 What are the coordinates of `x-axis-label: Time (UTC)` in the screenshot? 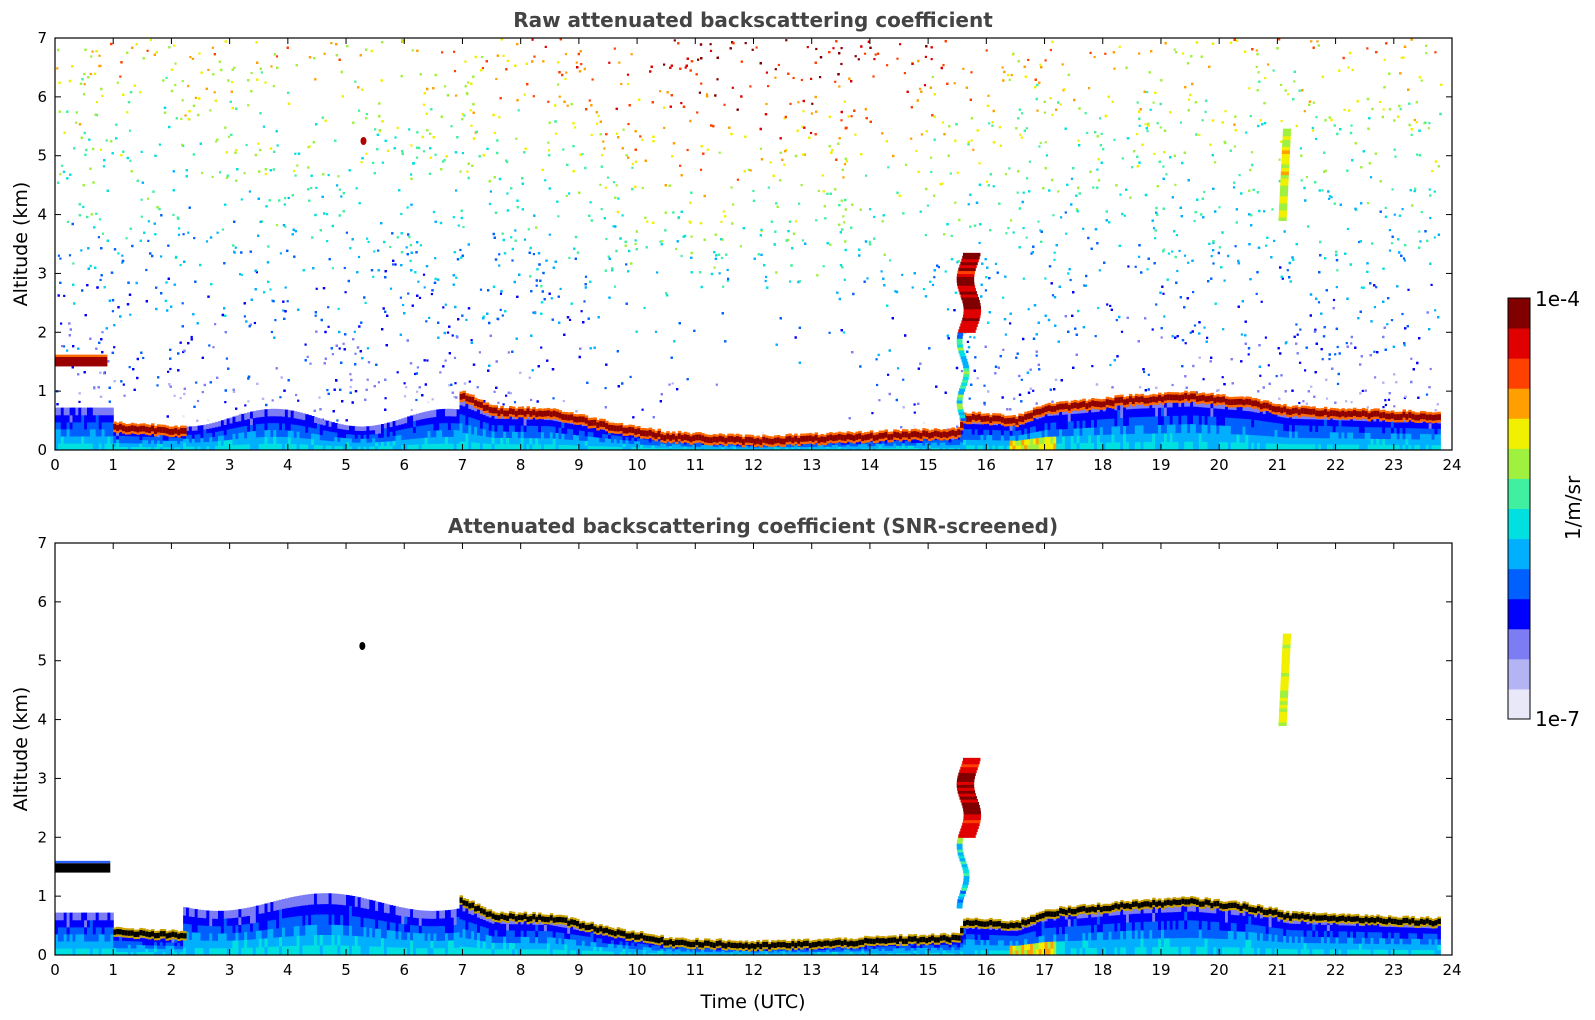 It's located at (752, 1002).